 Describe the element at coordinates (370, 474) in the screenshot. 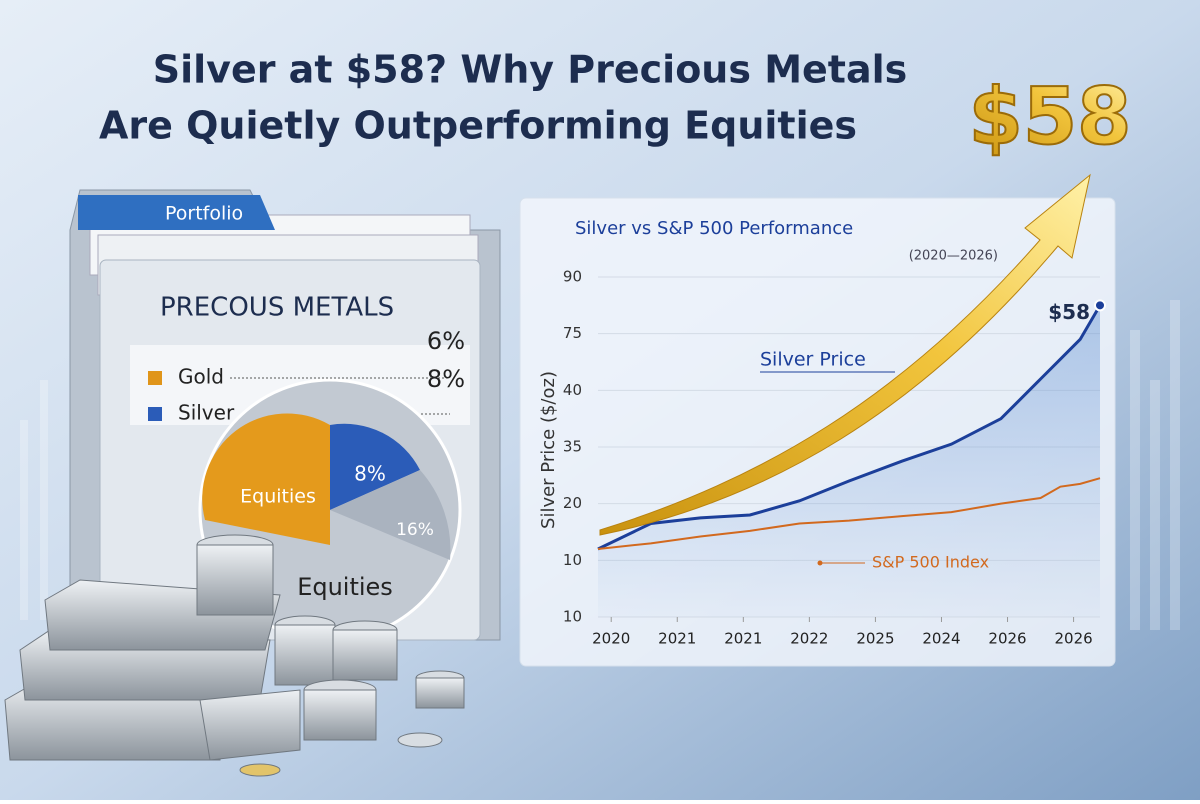

I see `pie-label: 8%` at that location.